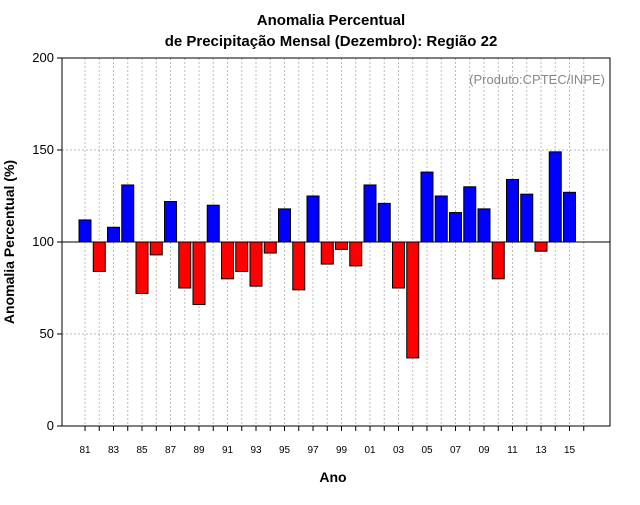 The image size is (640, 505). What do you see at coordinates (331, 20) in the screenshot?
I see `chart-title-line1: Anomalia Percentual` at bounding box center [331, 20].